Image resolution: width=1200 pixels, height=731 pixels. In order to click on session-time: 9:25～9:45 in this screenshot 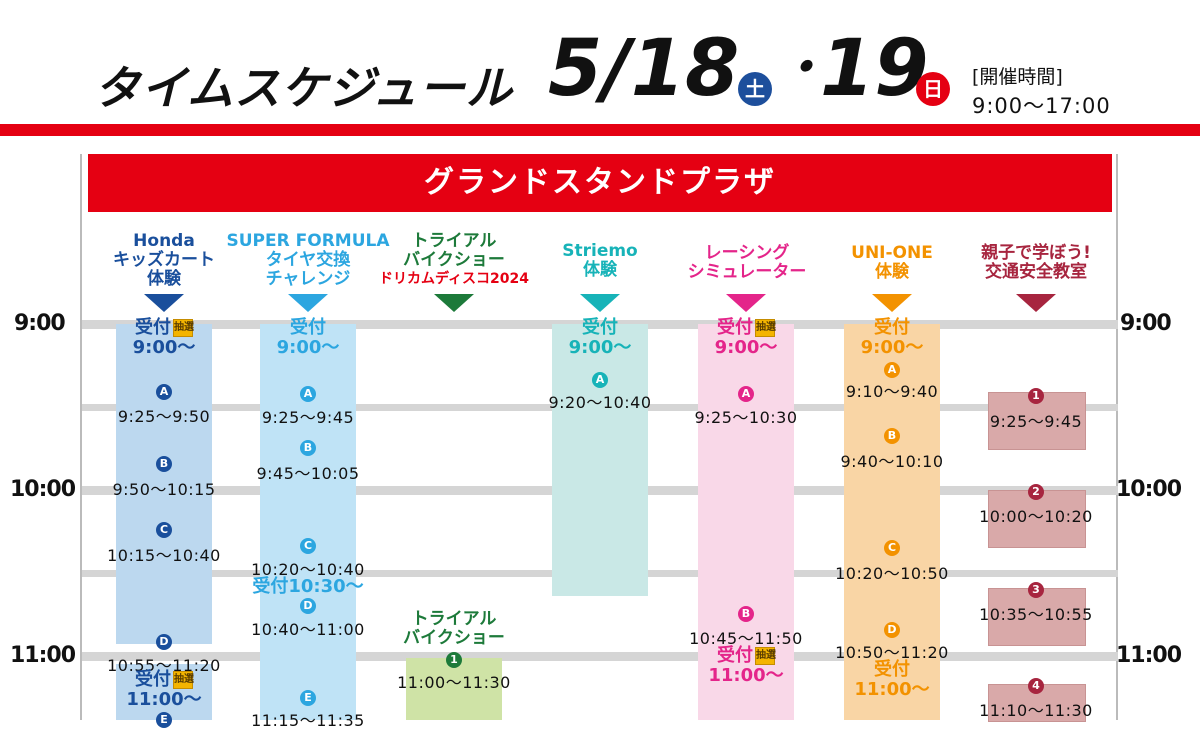, I will do `click(1036, 421)`.